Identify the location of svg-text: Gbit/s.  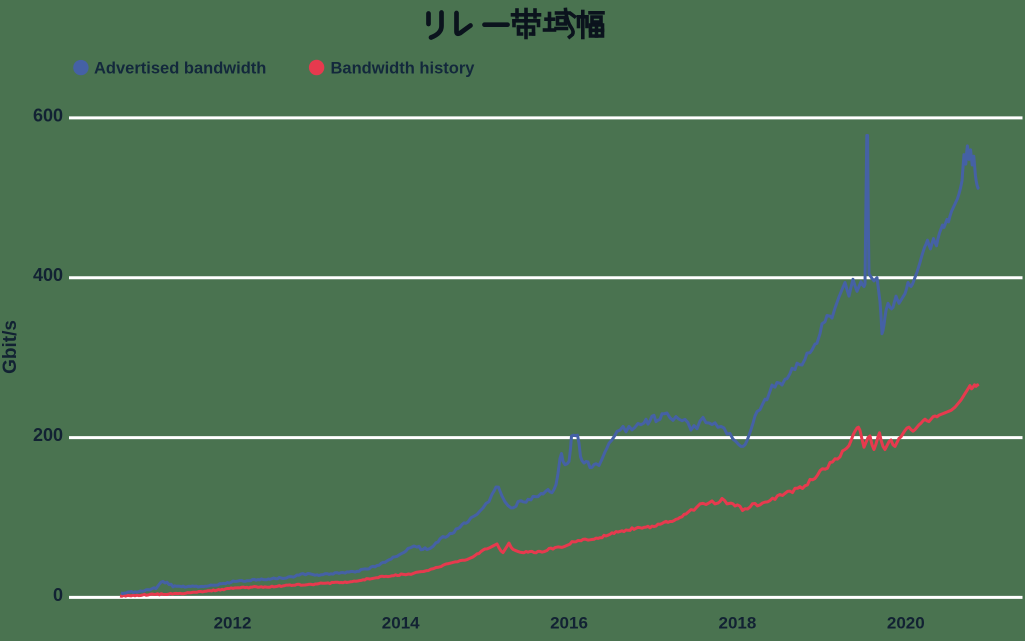
(10, 347).